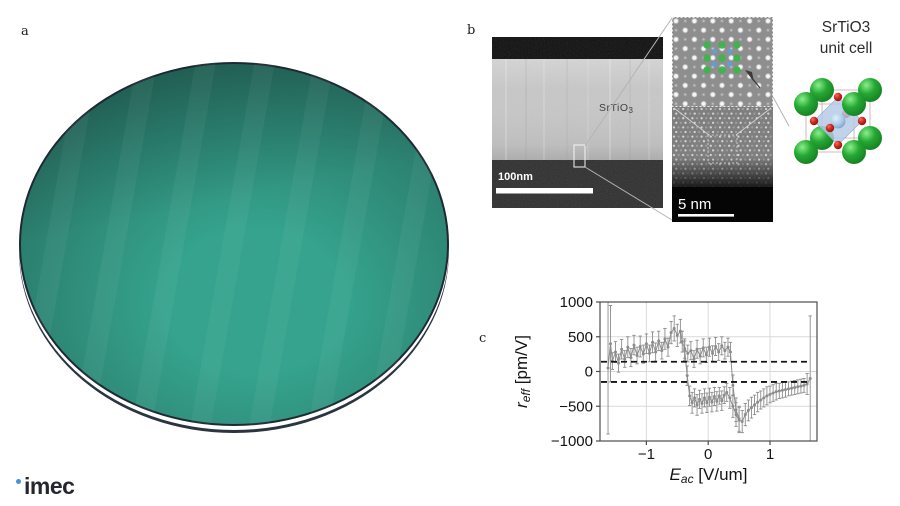  What do you see at coordinates (471, 30) in the screenshot?
I see `panel-b-label: b` at bounding box center [471, 30].